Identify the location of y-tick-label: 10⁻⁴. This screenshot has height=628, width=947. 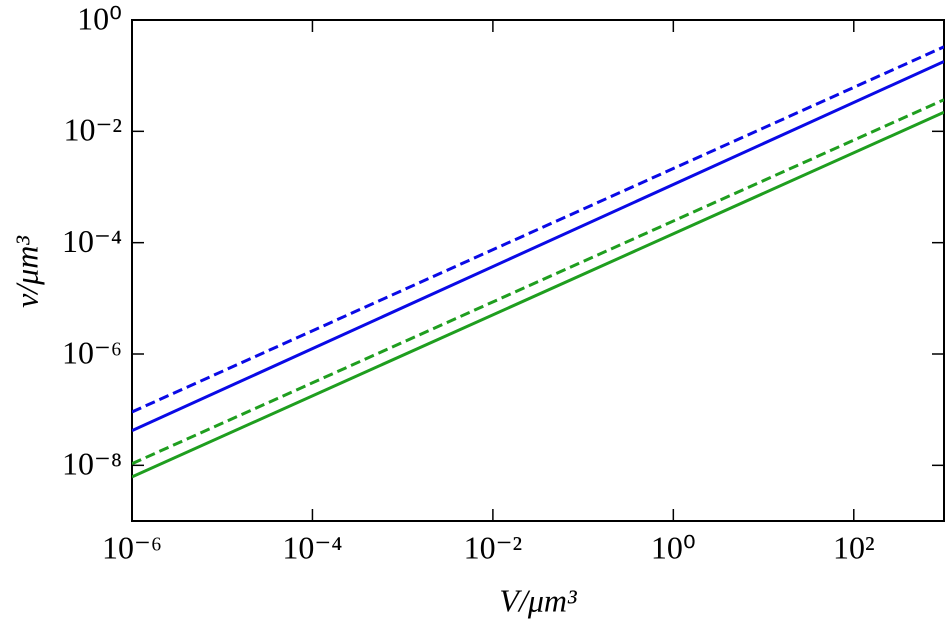
(92, 241).